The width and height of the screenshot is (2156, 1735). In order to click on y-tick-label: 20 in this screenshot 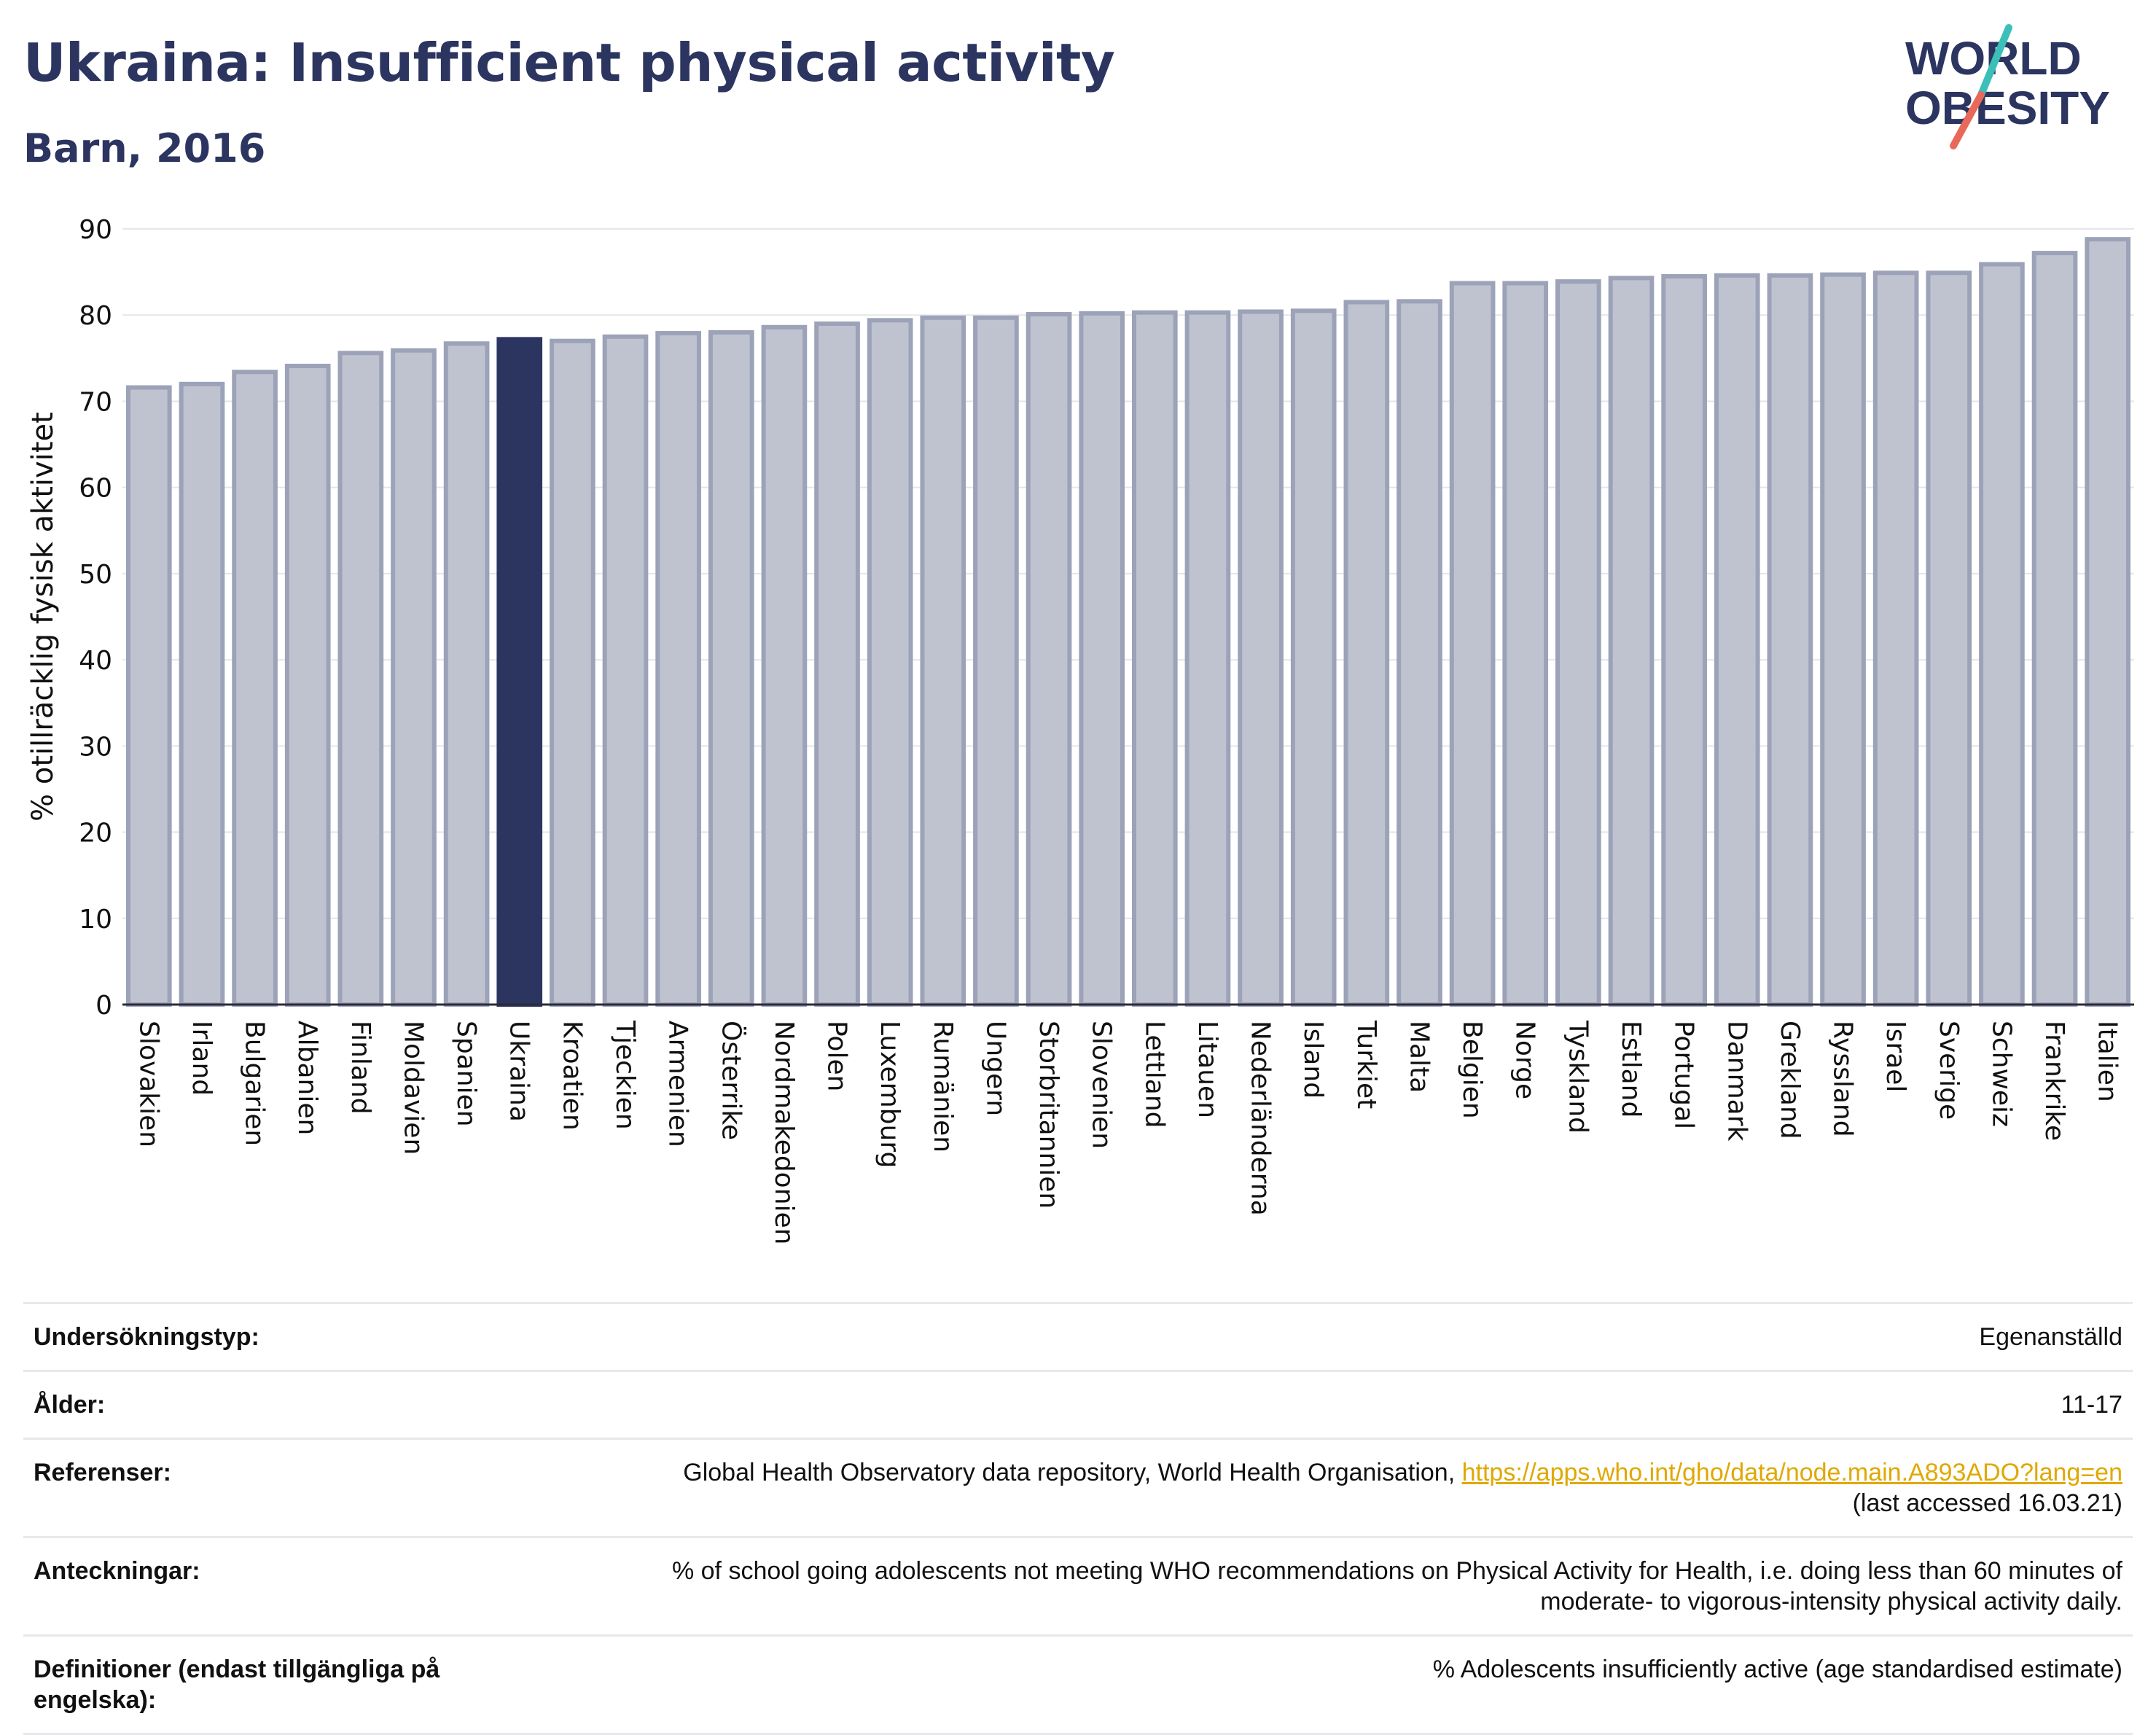, I will do `click(96, 834)`.